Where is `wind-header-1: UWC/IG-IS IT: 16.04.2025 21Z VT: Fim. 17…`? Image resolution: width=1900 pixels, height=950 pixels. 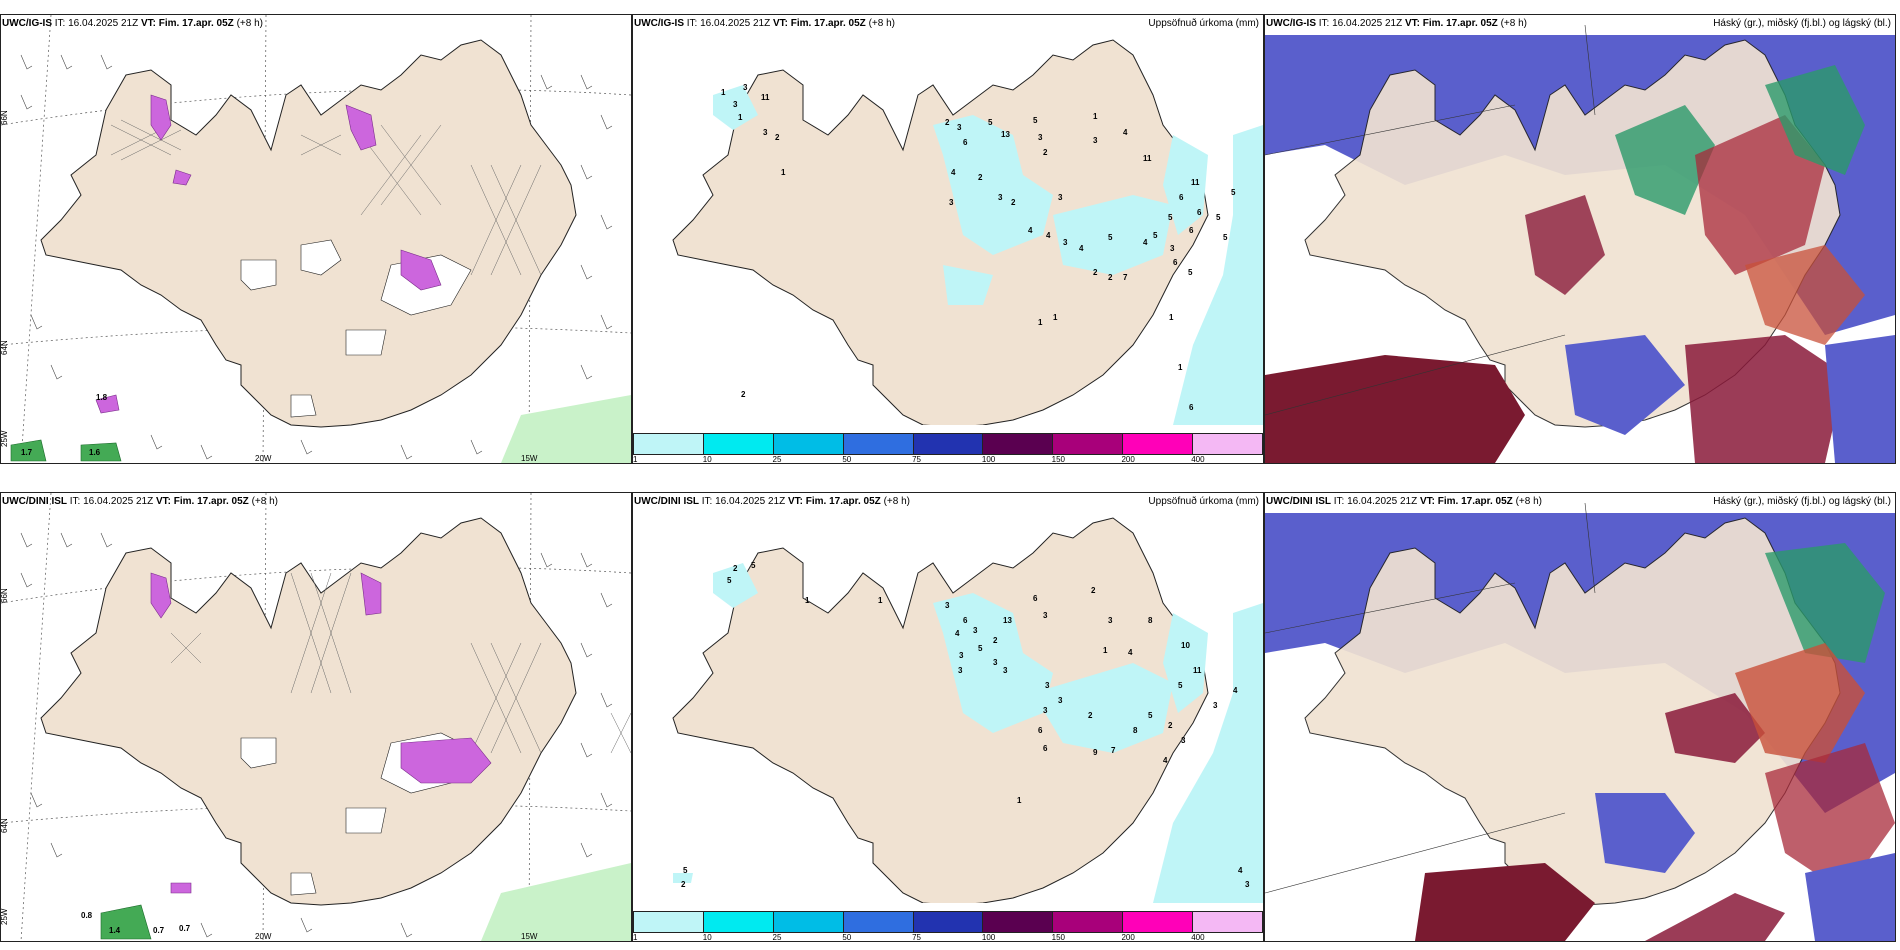
wind-header-1: UWC/IG-IS IT: 16.04.2025 21Z VT: Fim. 17… is located at coordinates (132, 23).